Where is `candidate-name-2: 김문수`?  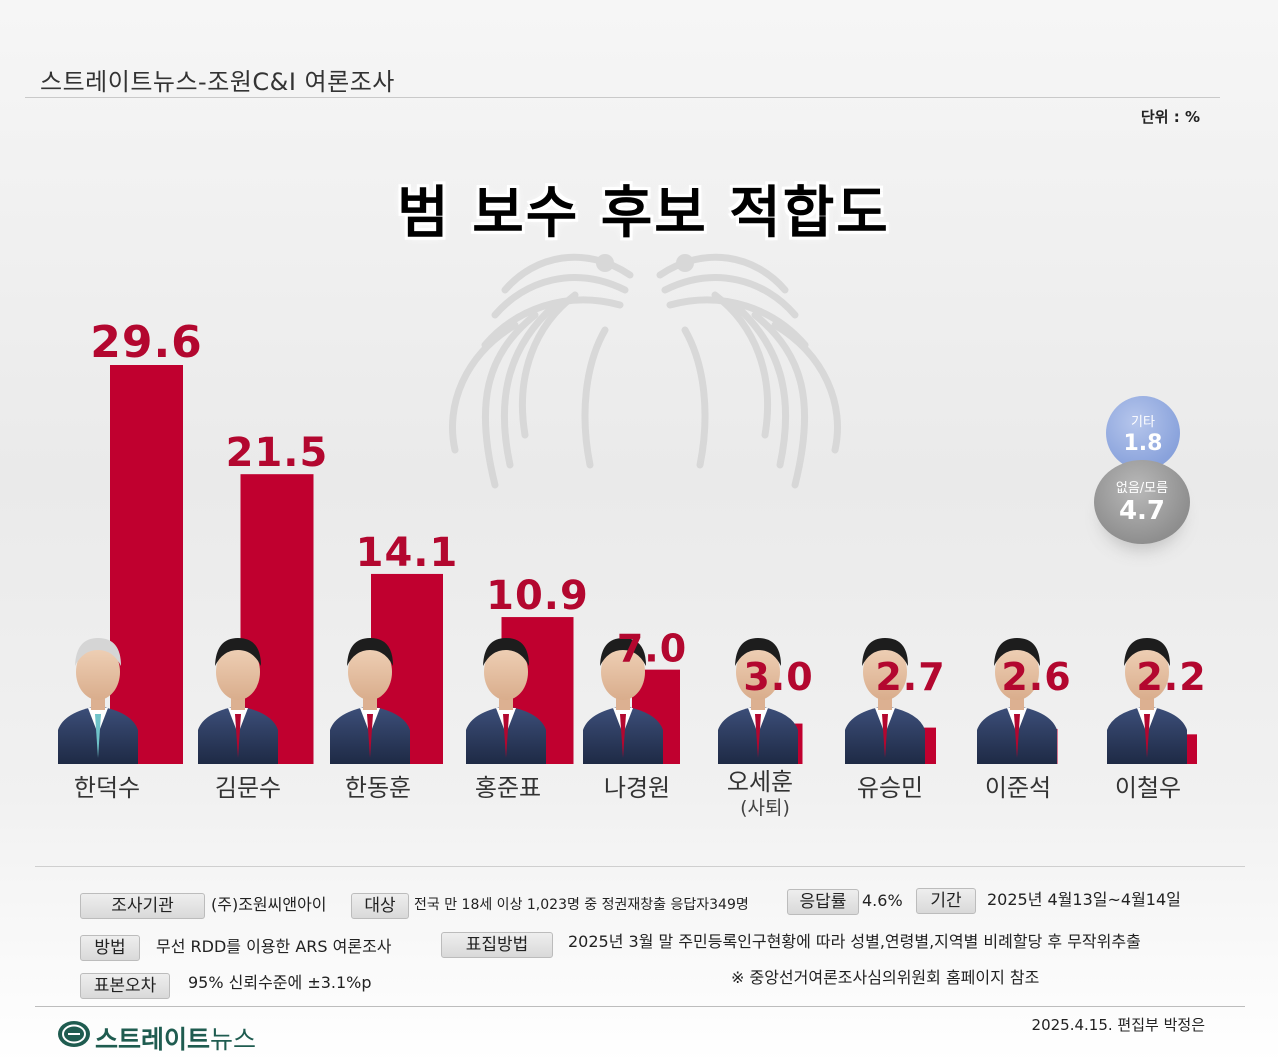
candidate-name-2: 김문수 is located at coordinates (248, 788).